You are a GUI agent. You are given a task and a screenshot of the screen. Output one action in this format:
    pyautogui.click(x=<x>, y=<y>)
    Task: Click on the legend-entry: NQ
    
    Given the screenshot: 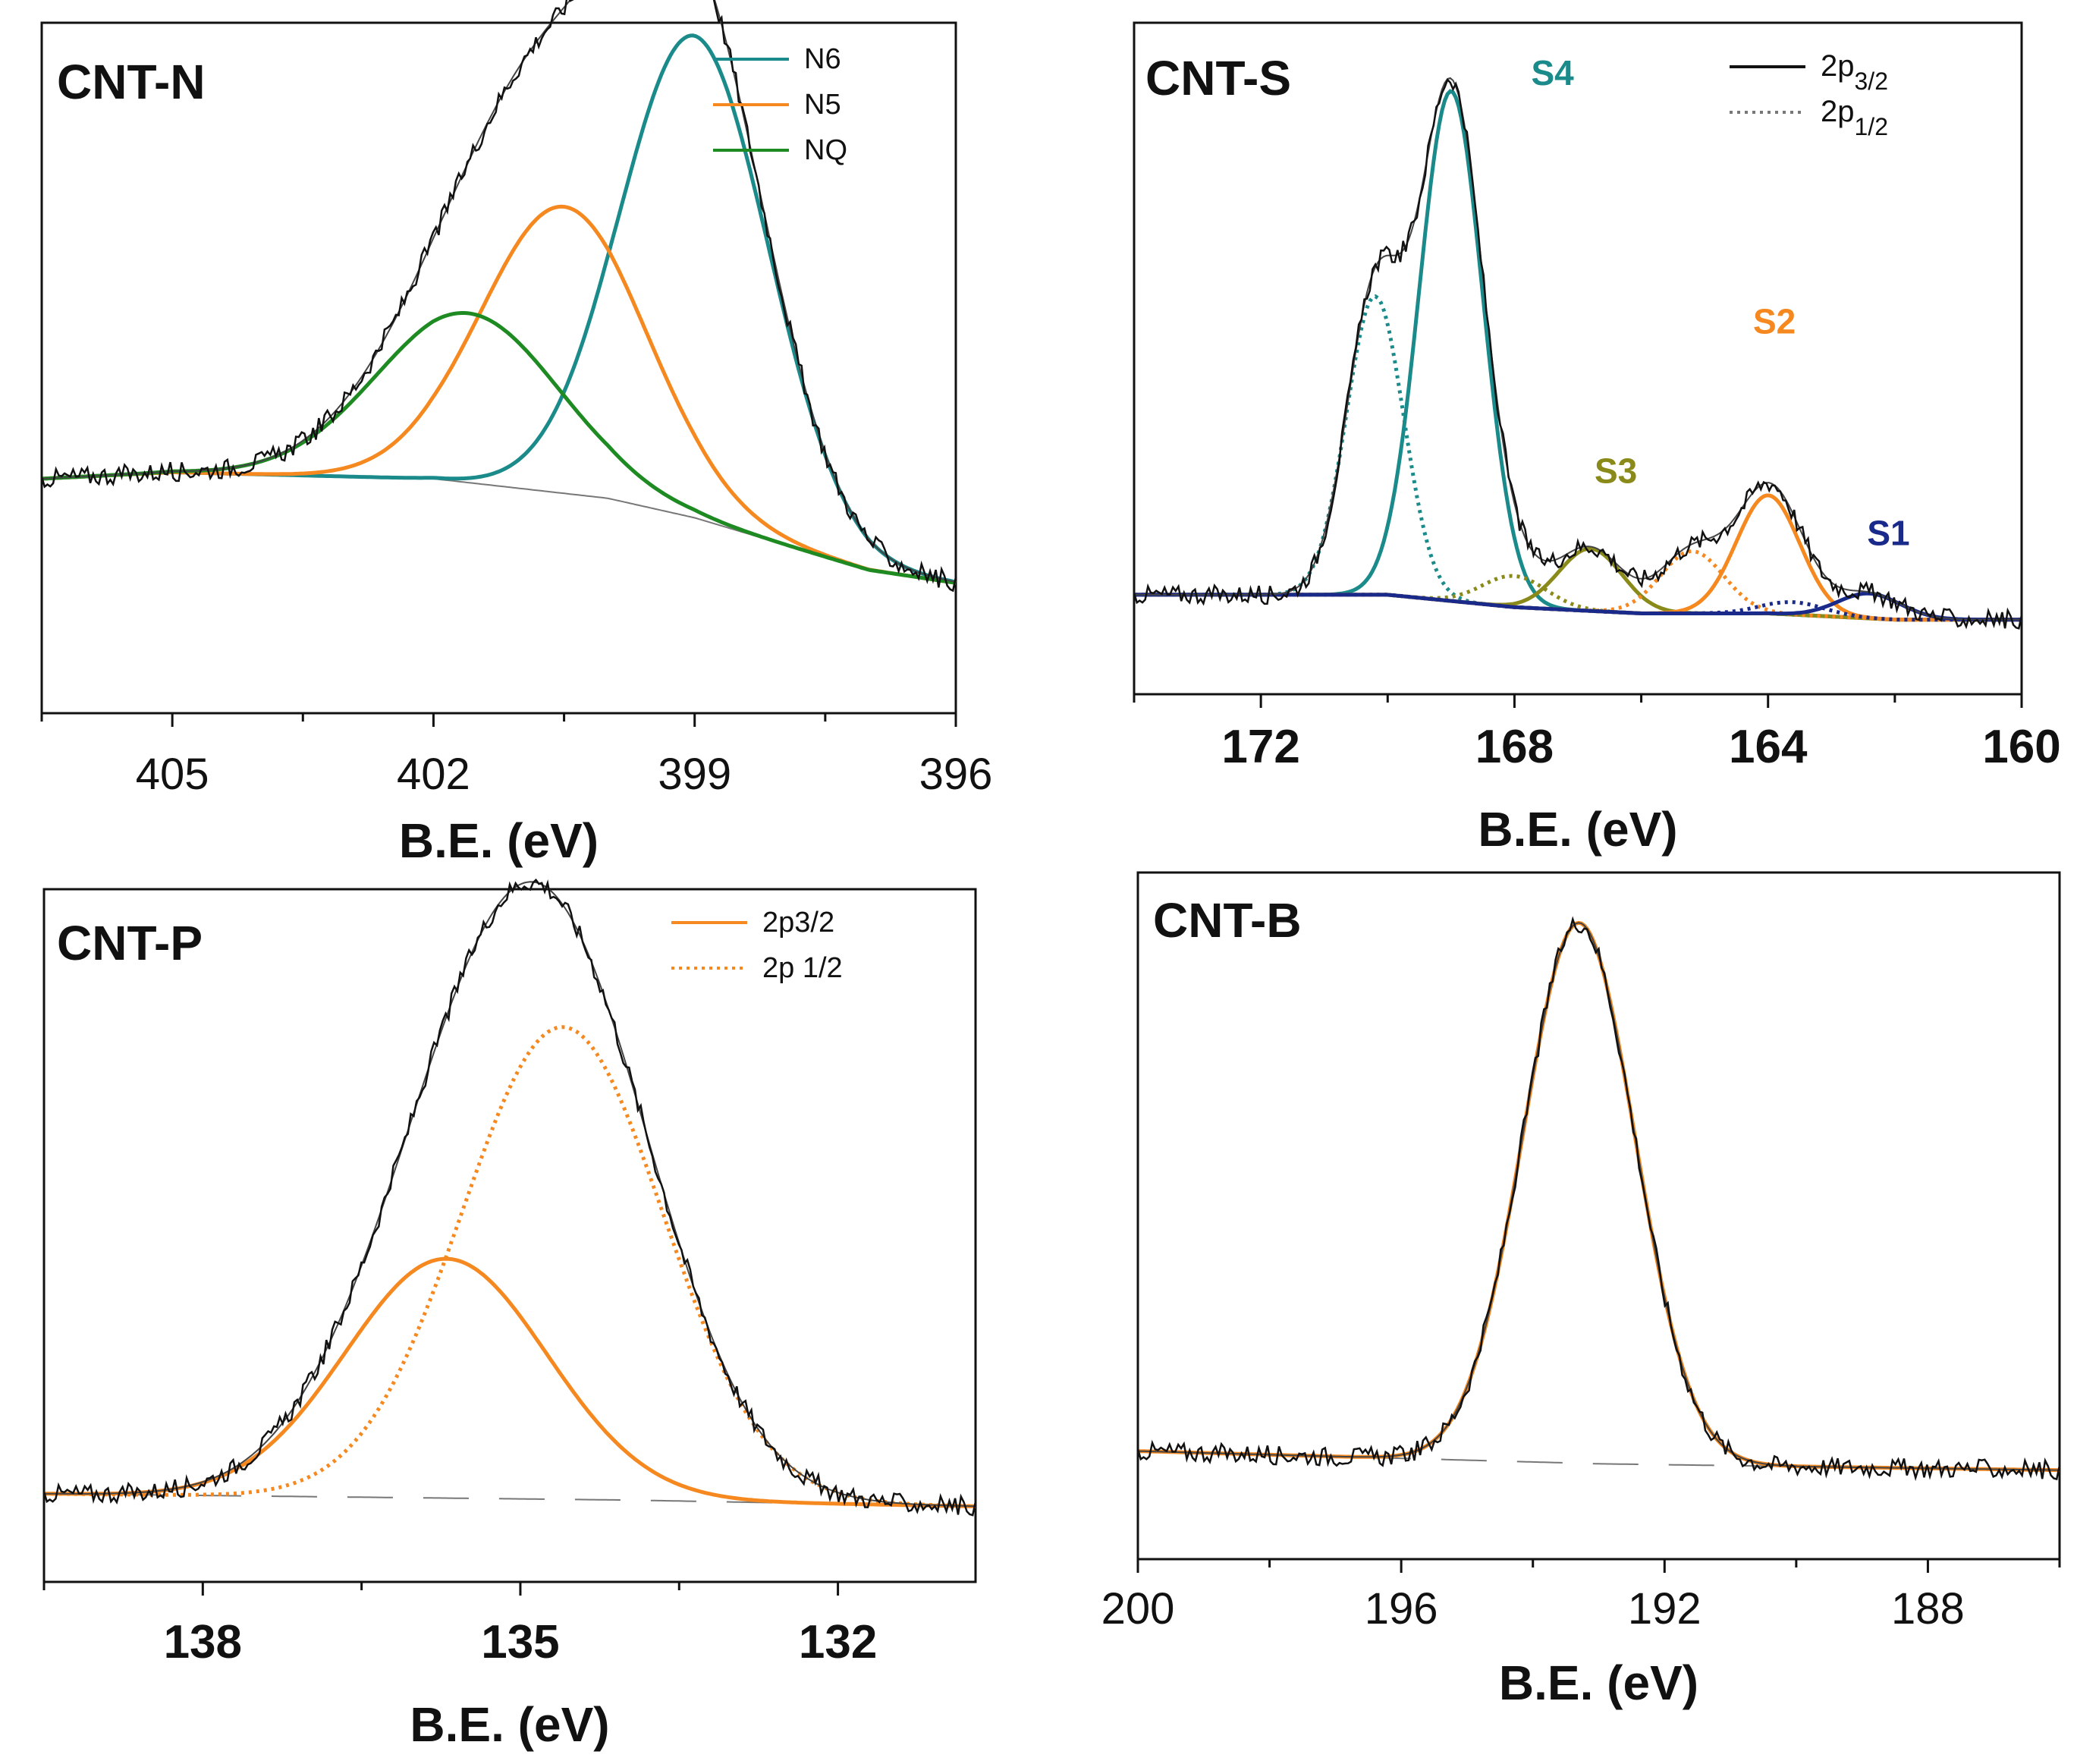 What is the action you would take?
    pyautogui.click(x=825, y=150)
    